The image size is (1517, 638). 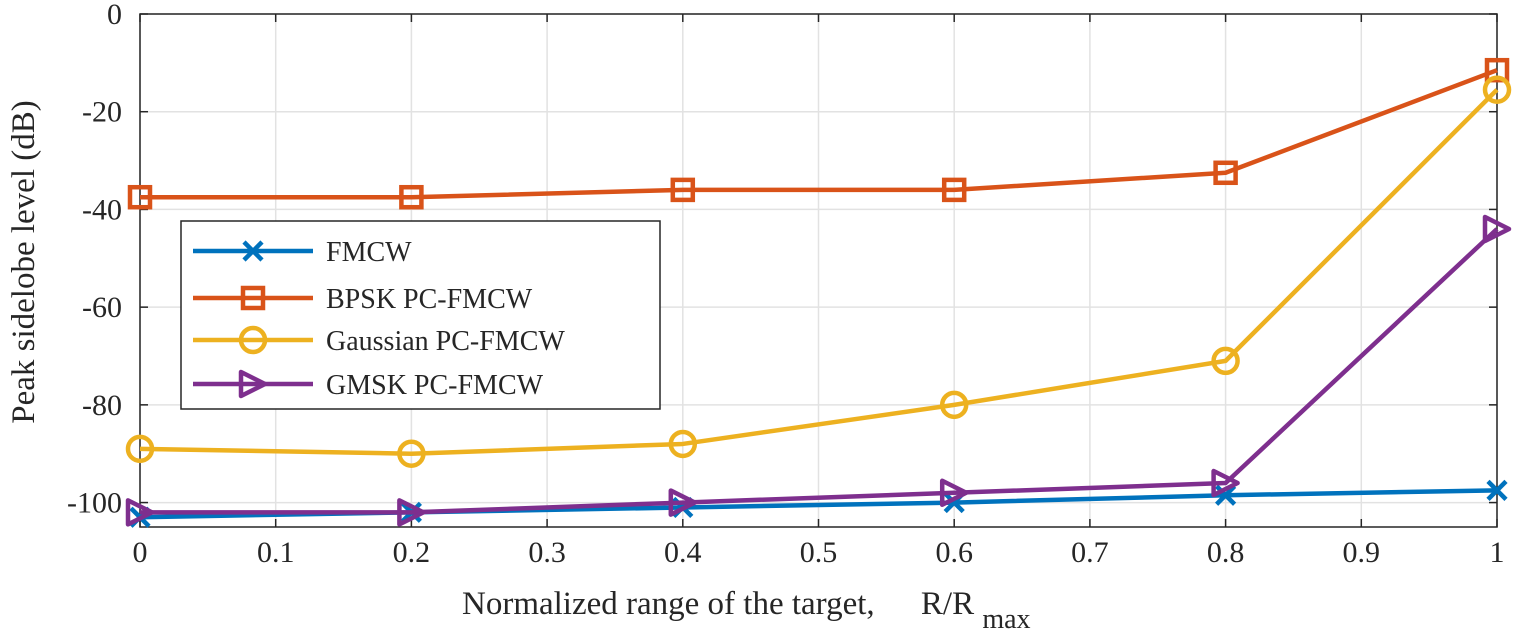 What do you see at coordinates (1090, 552) in the screenshot?
I see `x-tick-label: 0.7` at bounding box center [1090, 552].